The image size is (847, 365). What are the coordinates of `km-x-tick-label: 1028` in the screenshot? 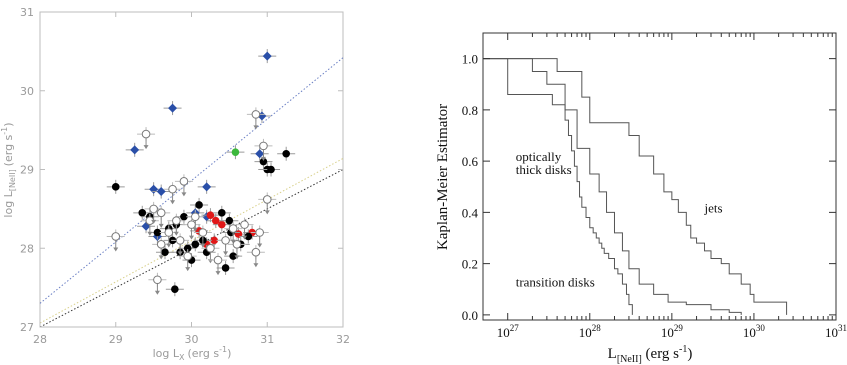 It's located at (590, 331).